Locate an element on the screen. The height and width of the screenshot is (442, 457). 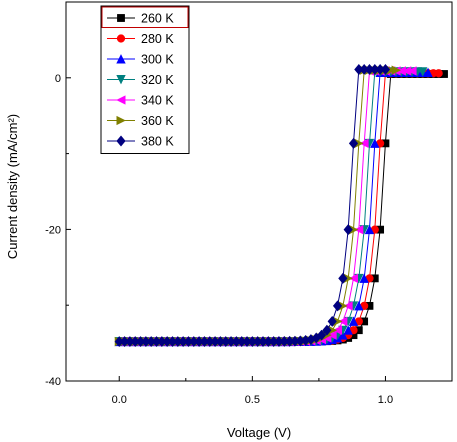
legend-selection is located at coordinates (145, 17).